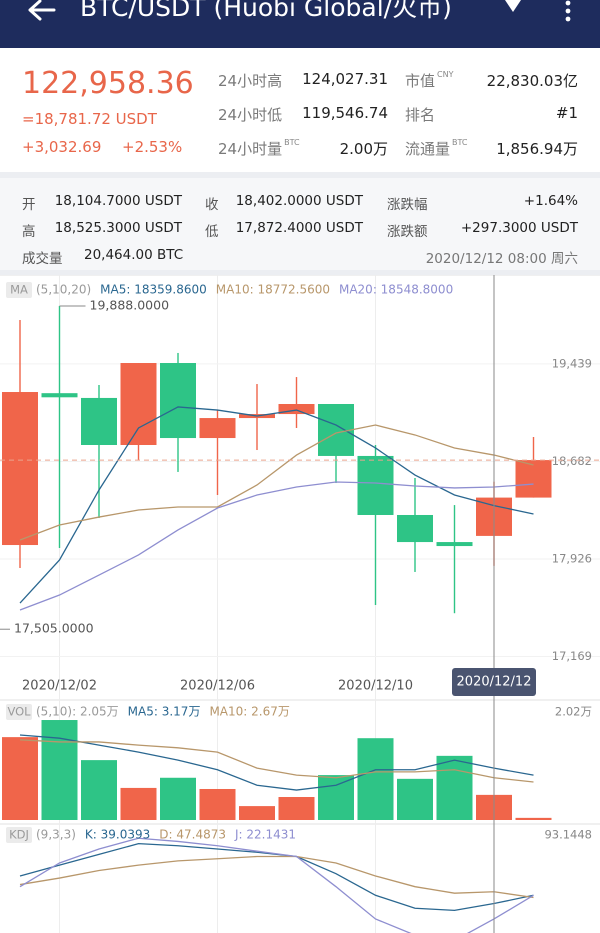  What do you see at coordinates (273, 290) in the screenshot?
I see `legend-item: MA10: 18772.5600` at bounding box center [273, 290].